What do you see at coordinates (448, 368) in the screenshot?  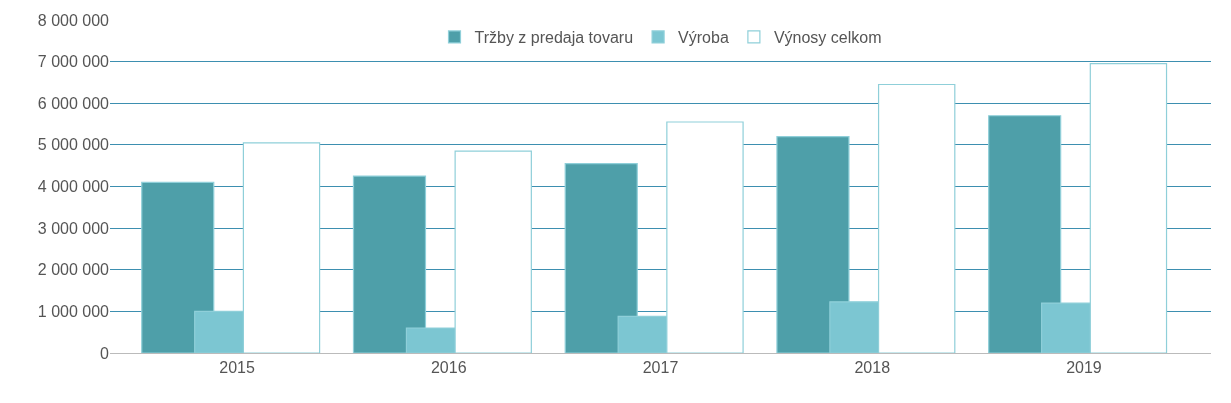 I see `x-tick-label: 2016` at bounding box center [448, 368].